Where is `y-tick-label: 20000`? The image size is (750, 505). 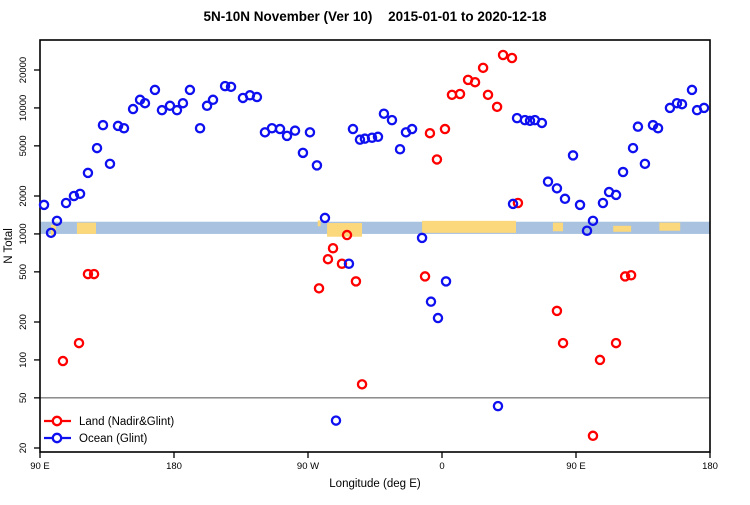
y-tick-label: 20000 is located at coordinates (23, 70).